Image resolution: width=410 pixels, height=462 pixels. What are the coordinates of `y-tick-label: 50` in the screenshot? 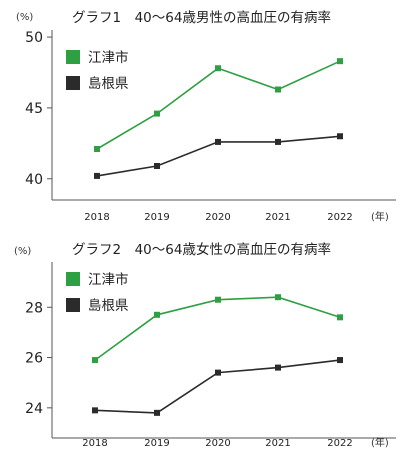 It's located at (34, 38).